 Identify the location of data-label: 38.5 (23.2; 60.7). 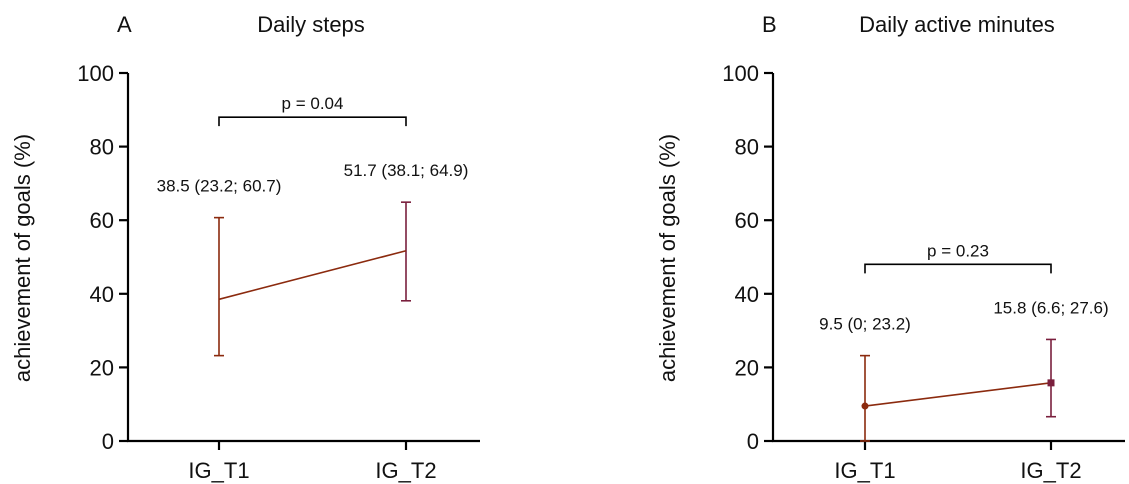
(219, 186).